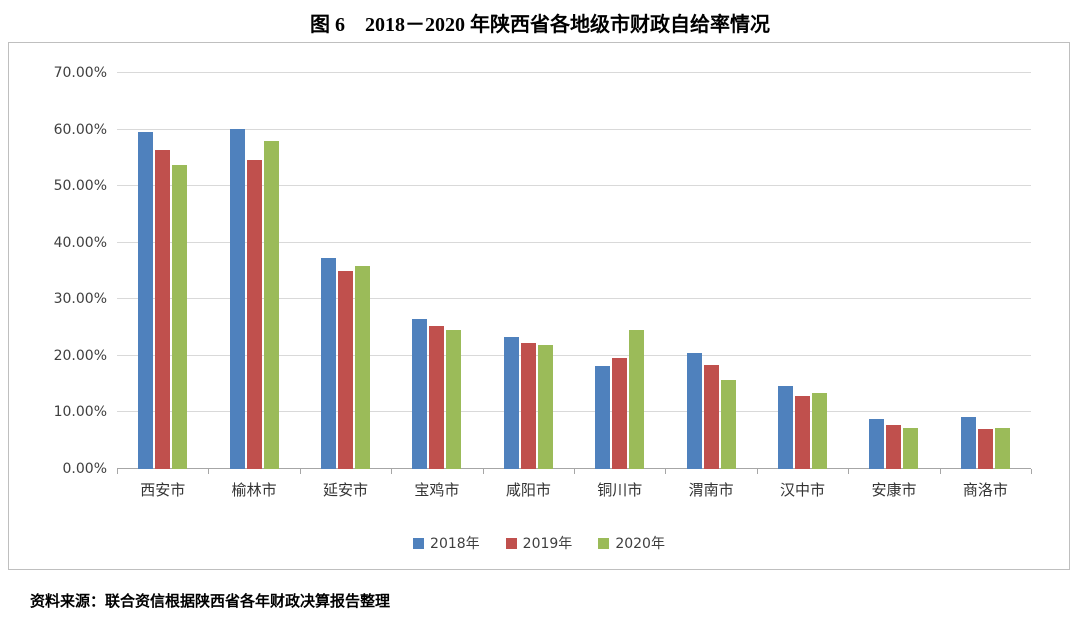  Describe the element at coordinates (619, 271) in the screenshot. I see `bar-group-铜川市` at that location.